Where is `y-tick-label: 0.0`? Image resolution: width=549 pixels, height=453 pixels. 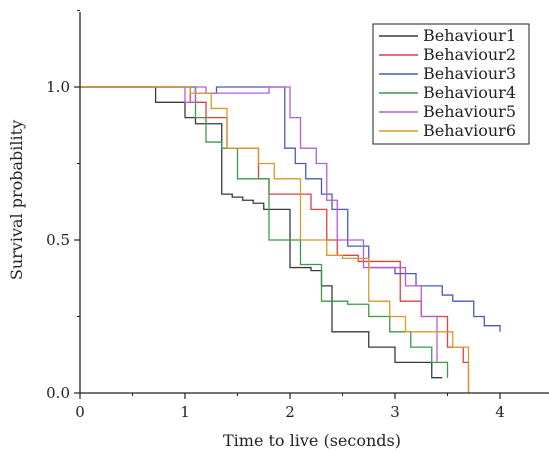
y-tick-label: 0.0 is located at coordinates (58, 393).